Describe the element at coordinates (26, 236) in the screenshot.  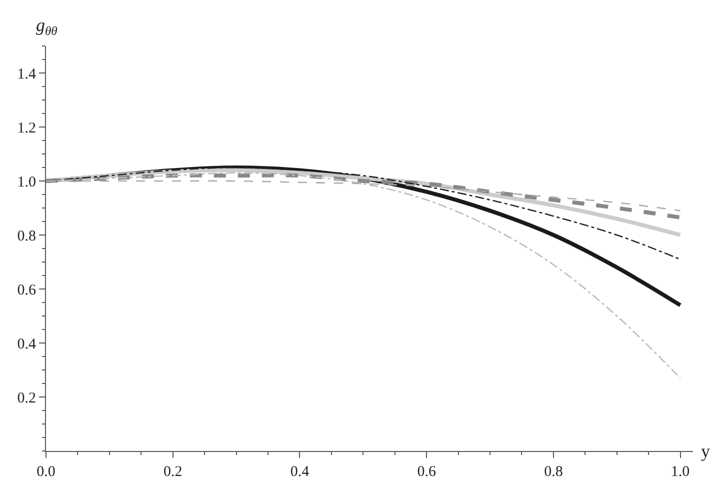
I see `y-tick-label: 0.8` at that location.